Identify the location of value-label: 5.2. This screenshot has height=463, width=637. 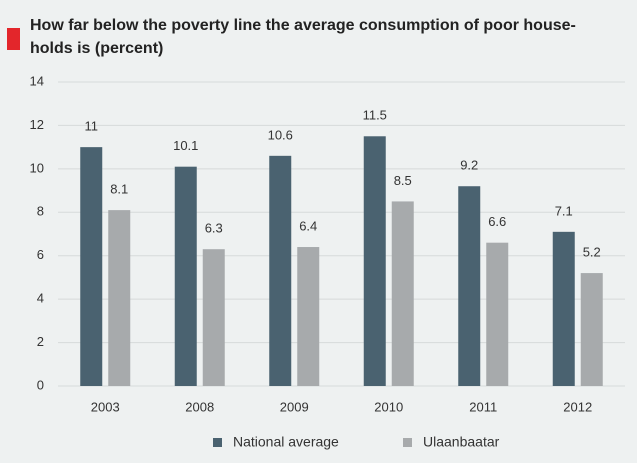
(592, 252).